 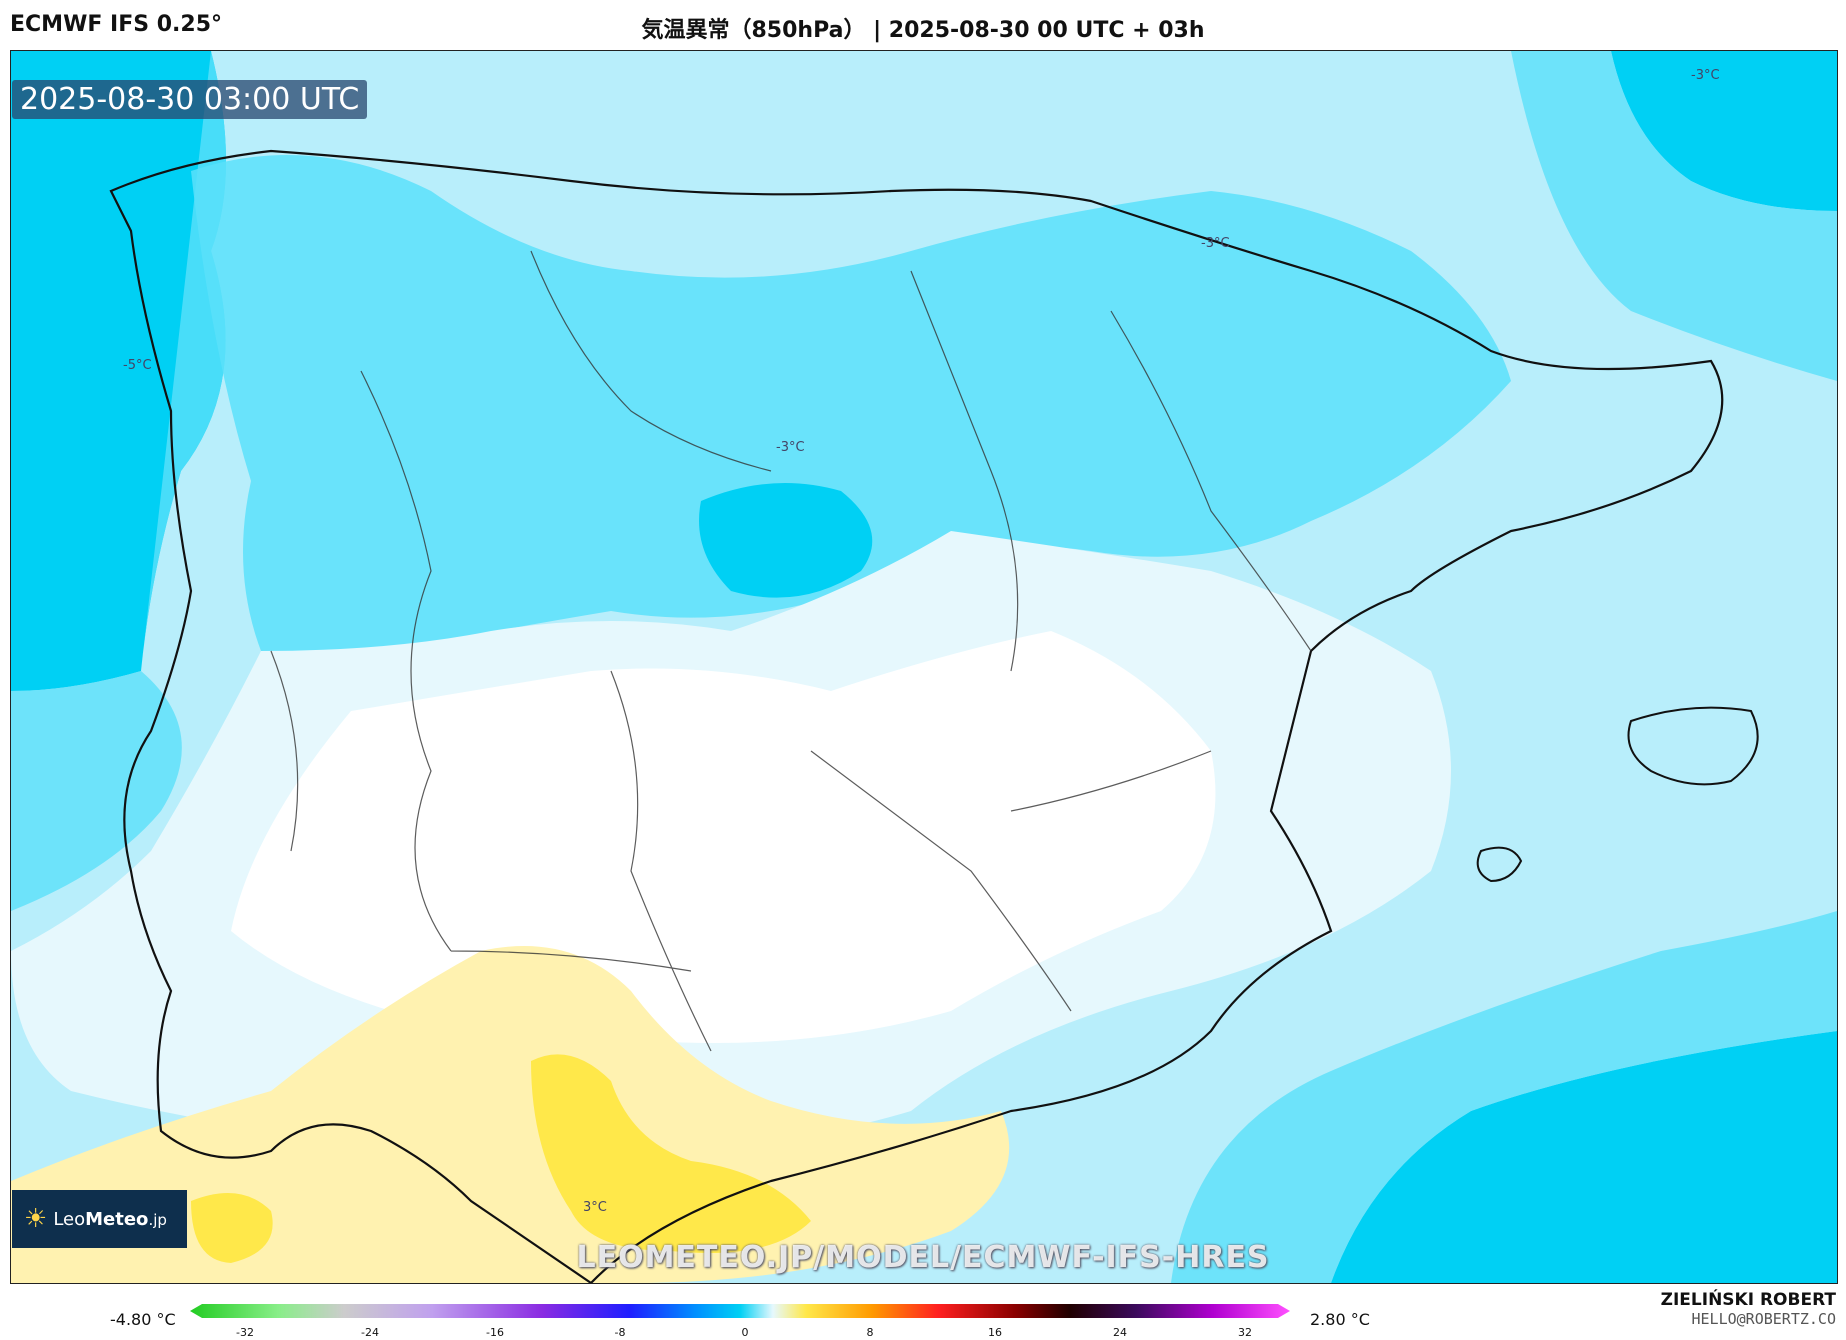 I want to click on tick-label: -32, so click(x=245, y=1332).